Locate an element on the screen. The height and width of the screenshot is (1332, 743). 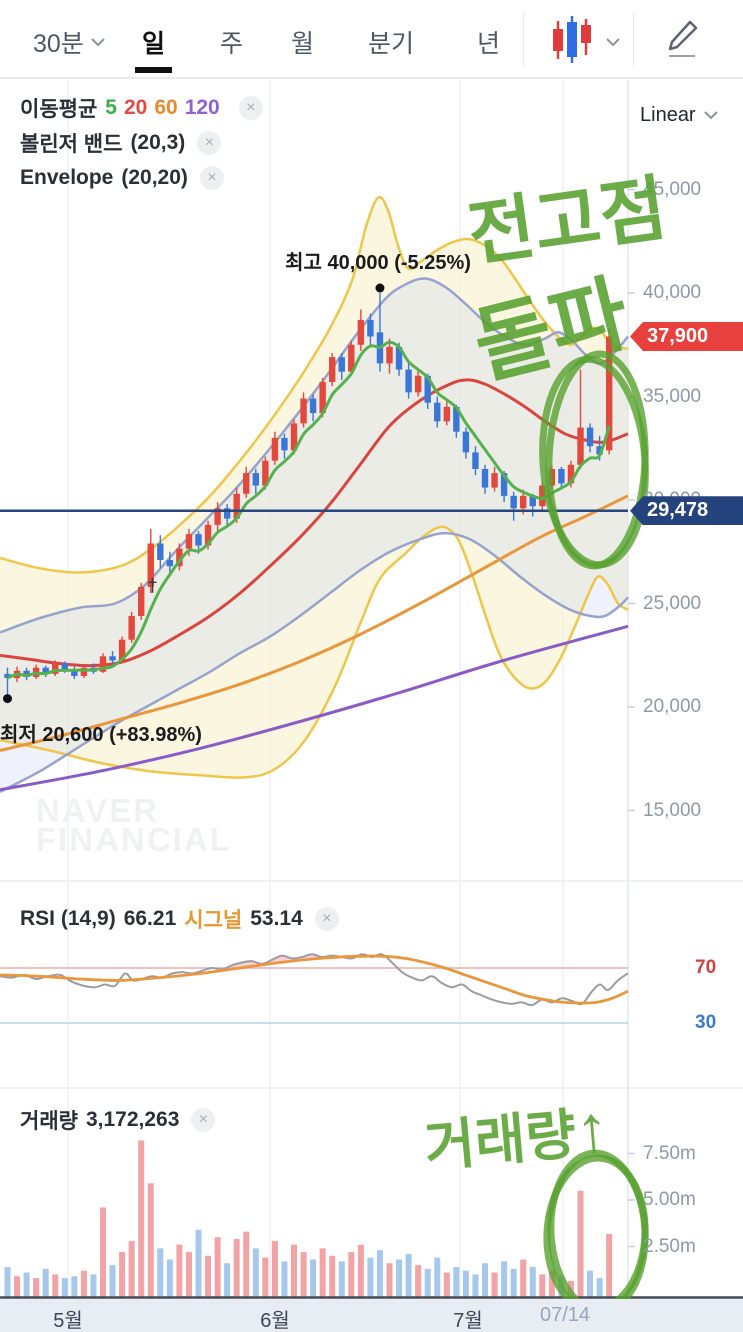
naver-financial-watermark: NAVER FINANCIAL is located at coordinates (134, 825).